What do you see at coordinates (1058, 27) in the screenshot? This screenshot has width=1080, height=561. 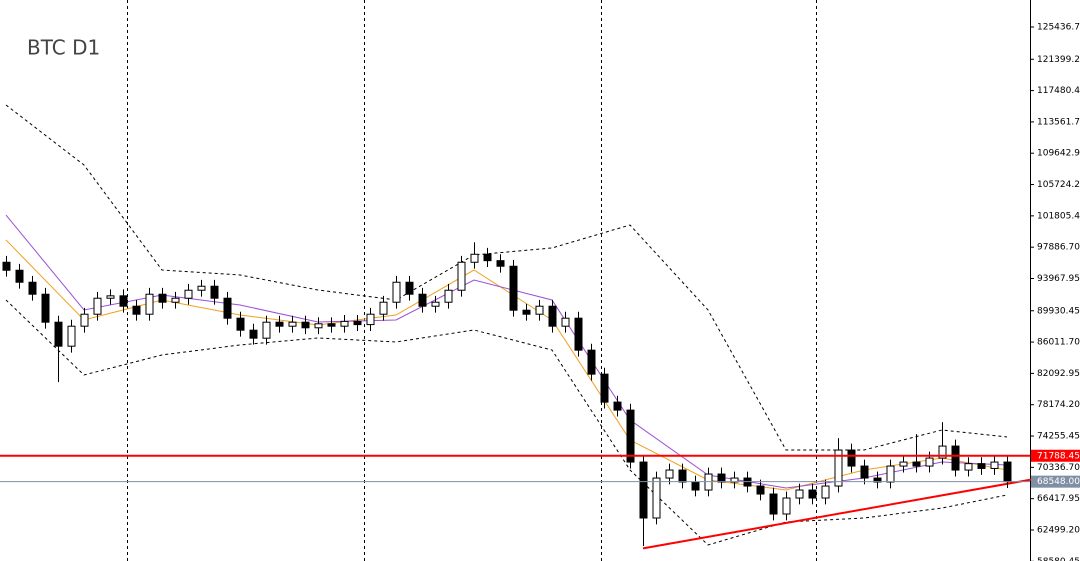 I see `y-tick-label: 125436.70` at bounding box center [1058, 27].